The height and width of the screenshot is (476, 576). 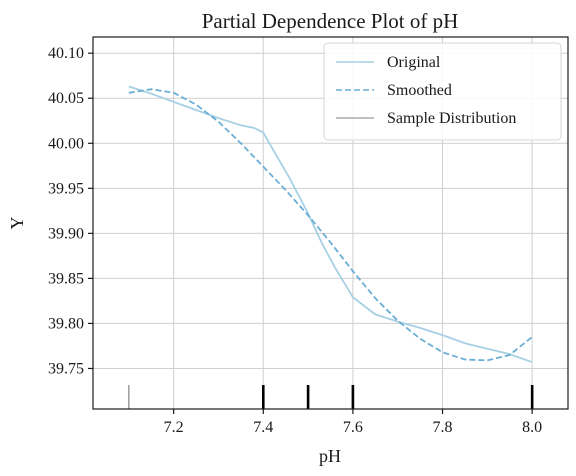 What do you see at coordinates (451, 118) in the screenshot?
I see `legend-label-sample-distribution: Sample Distribution` at bounding box center [451, 118].